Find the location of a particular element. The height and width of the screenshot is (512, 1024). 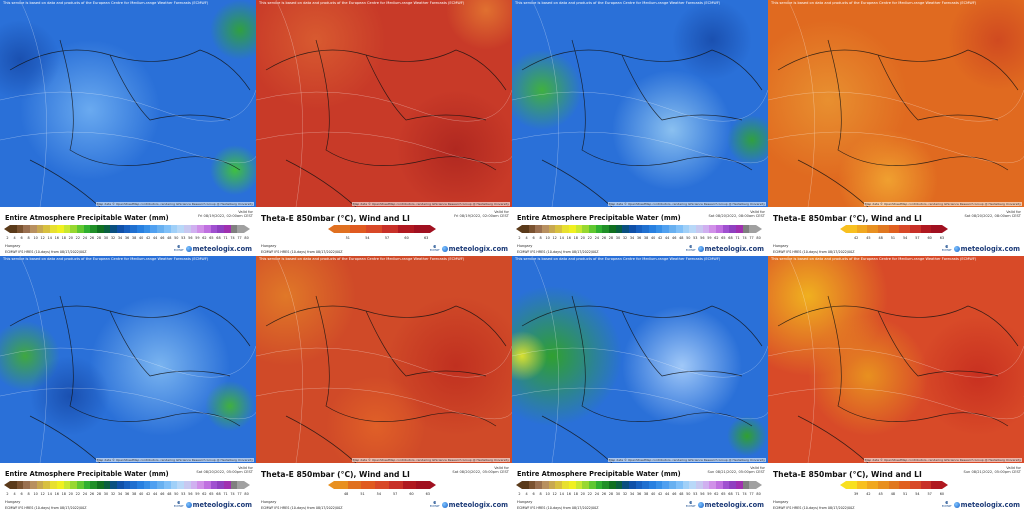

country-border is located at coordinates (898, 123).